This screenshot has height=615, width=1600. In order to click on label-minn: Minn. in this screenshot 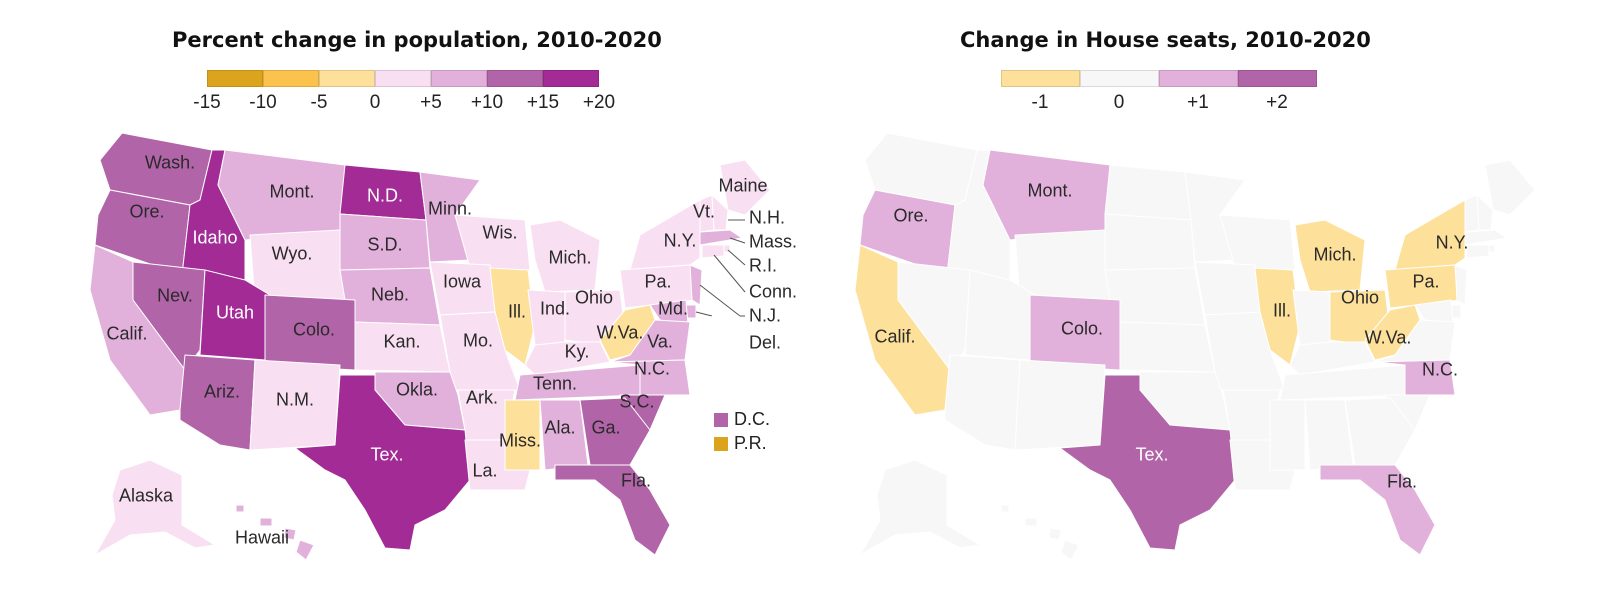, I will do `click(450, 208)`.